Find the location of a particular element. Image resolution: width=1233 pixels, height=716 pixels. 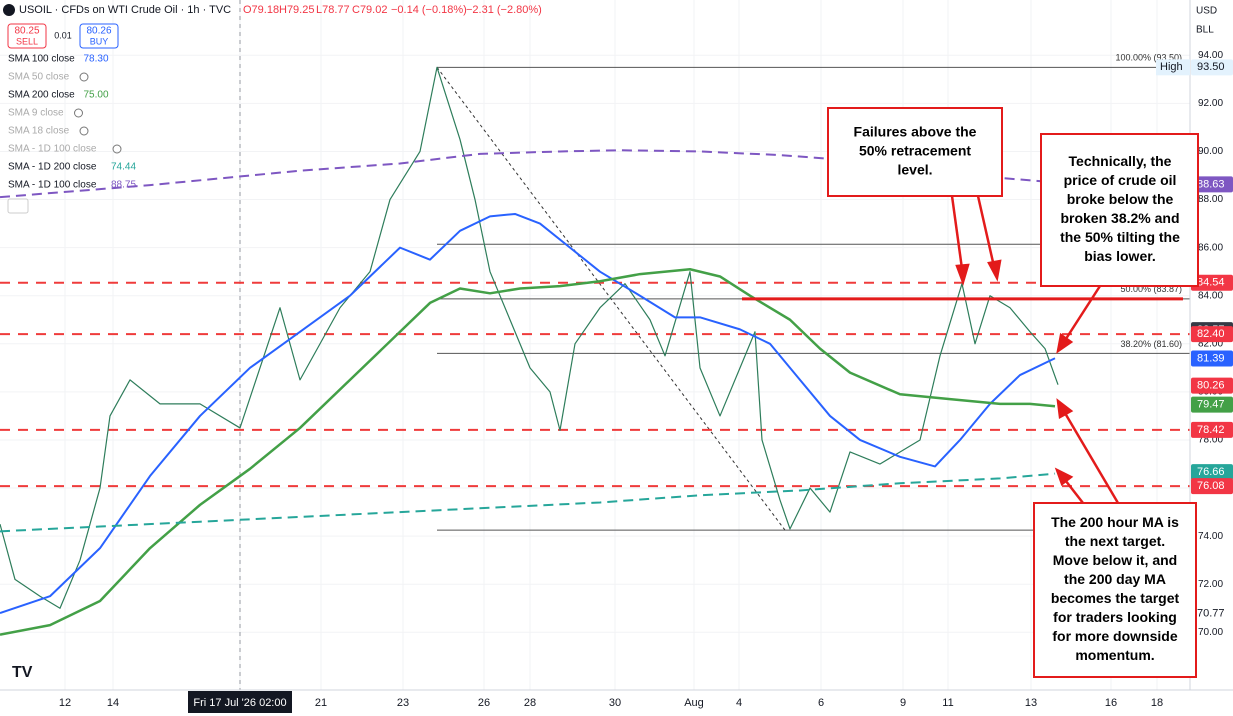

annotation-line: Failures above the is located at coordinates (915, 132).